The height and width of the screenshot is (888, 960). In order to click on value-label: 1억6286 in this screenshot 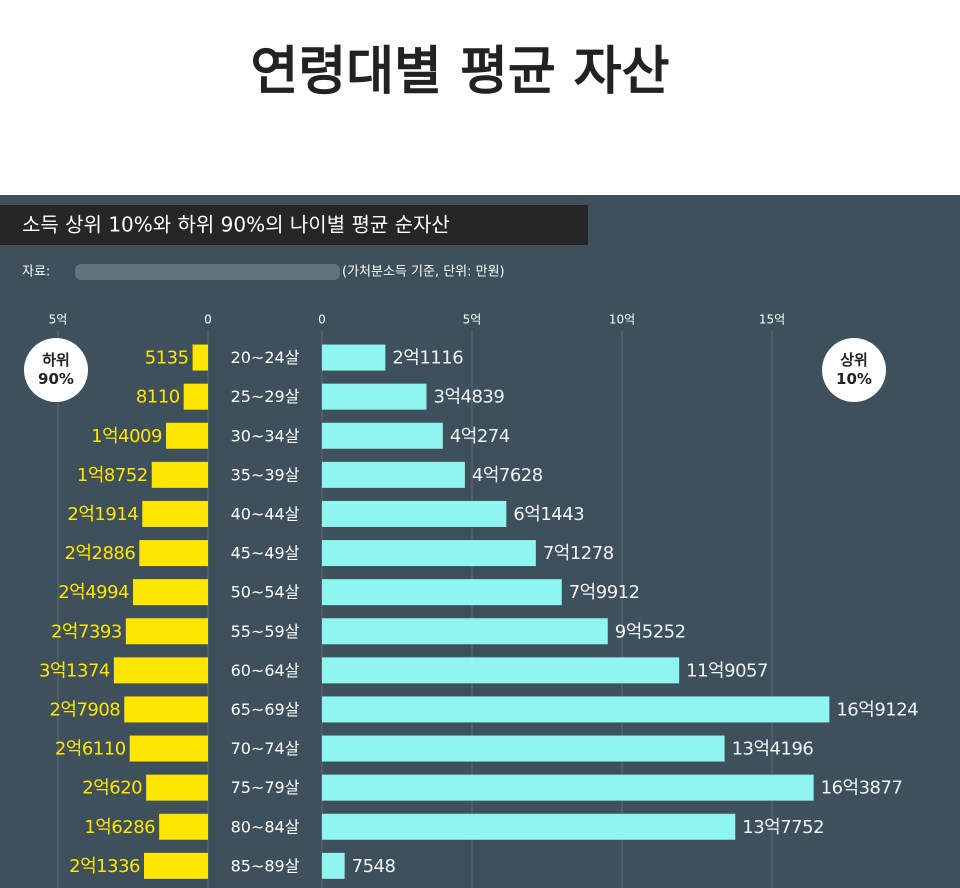, I will do `click(119, 827)`.